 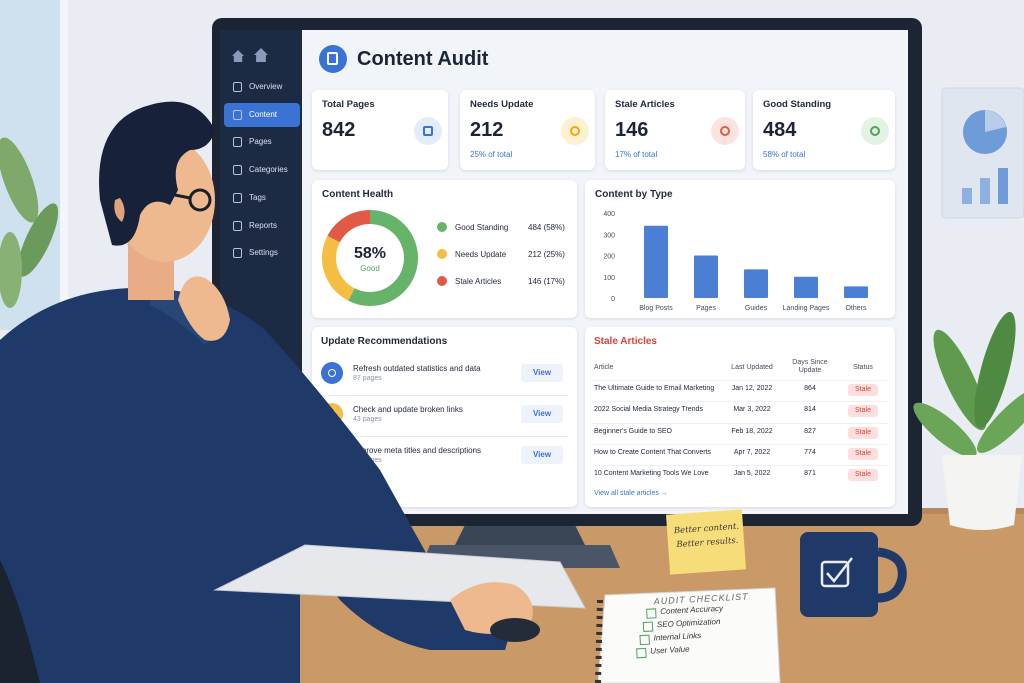 What do you see at coordinates (370, 253) in the screenshot?
I see `donut-center-label: 58%` at bounding box center [370, 253].